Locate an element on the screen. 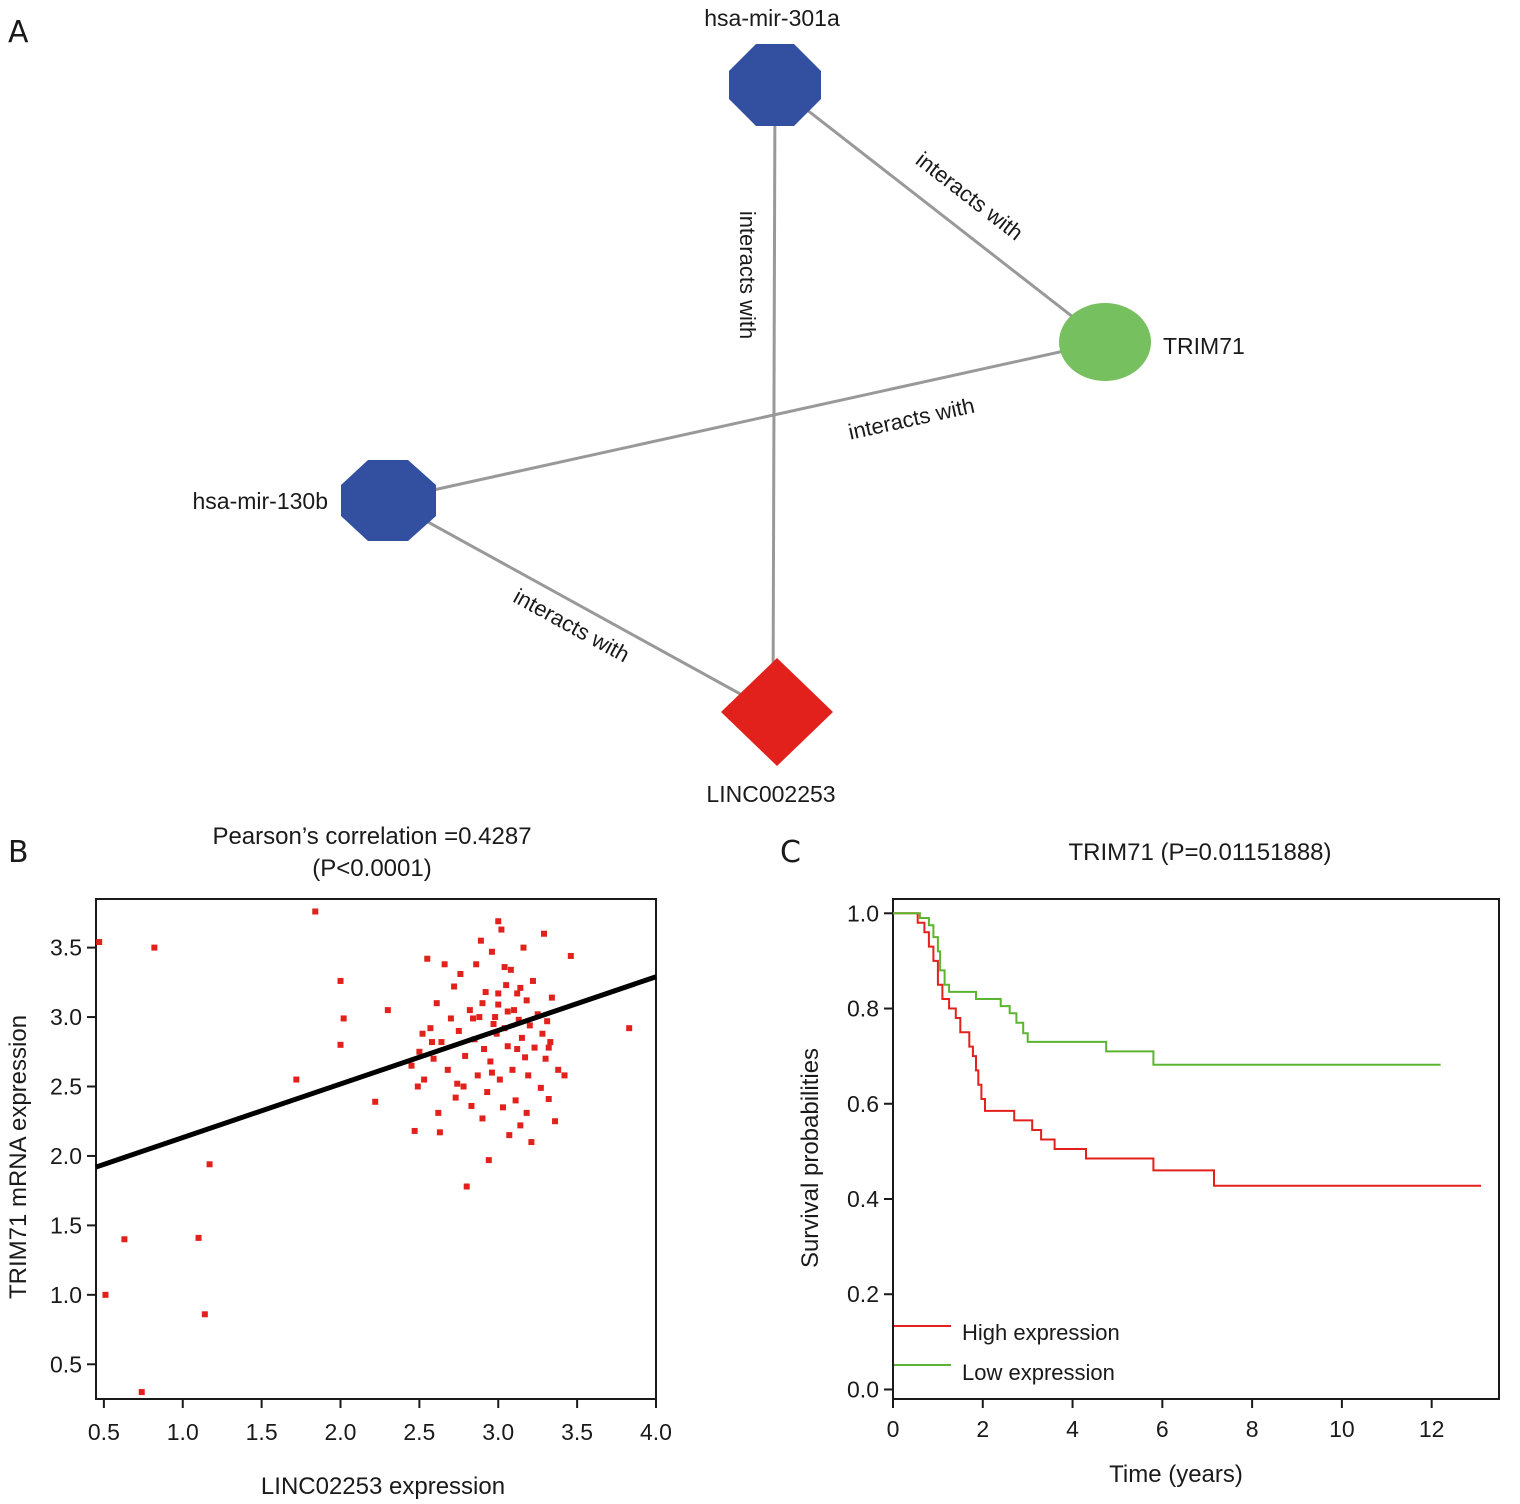 This screenshot has height=1504, width=1520. survival-x-tick-label: 10 is located at coordinates (1342, 1429).